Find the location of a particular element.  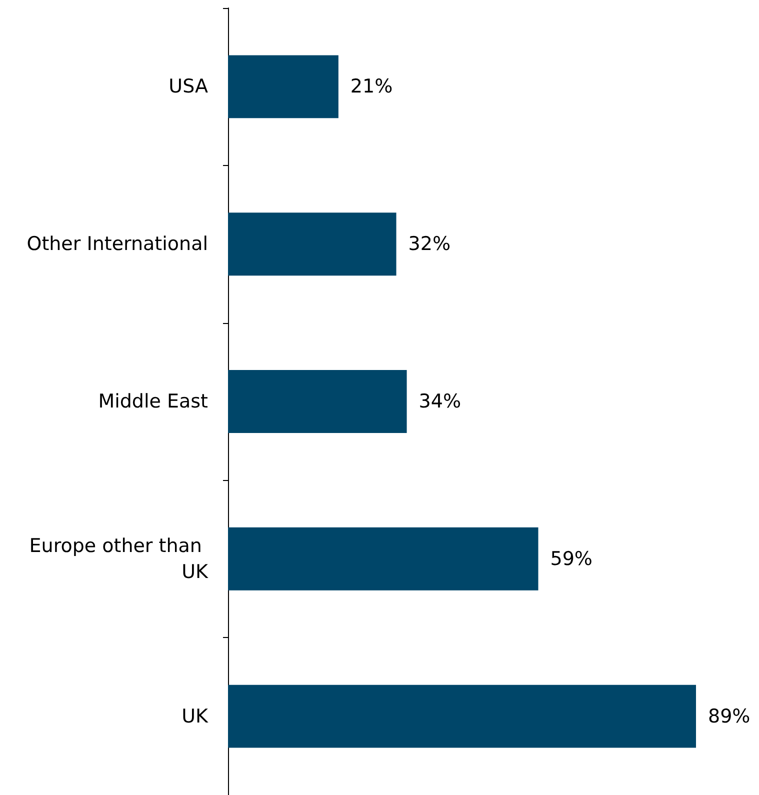

y-tick-label: Middle East is located at coordinates (153, 401).